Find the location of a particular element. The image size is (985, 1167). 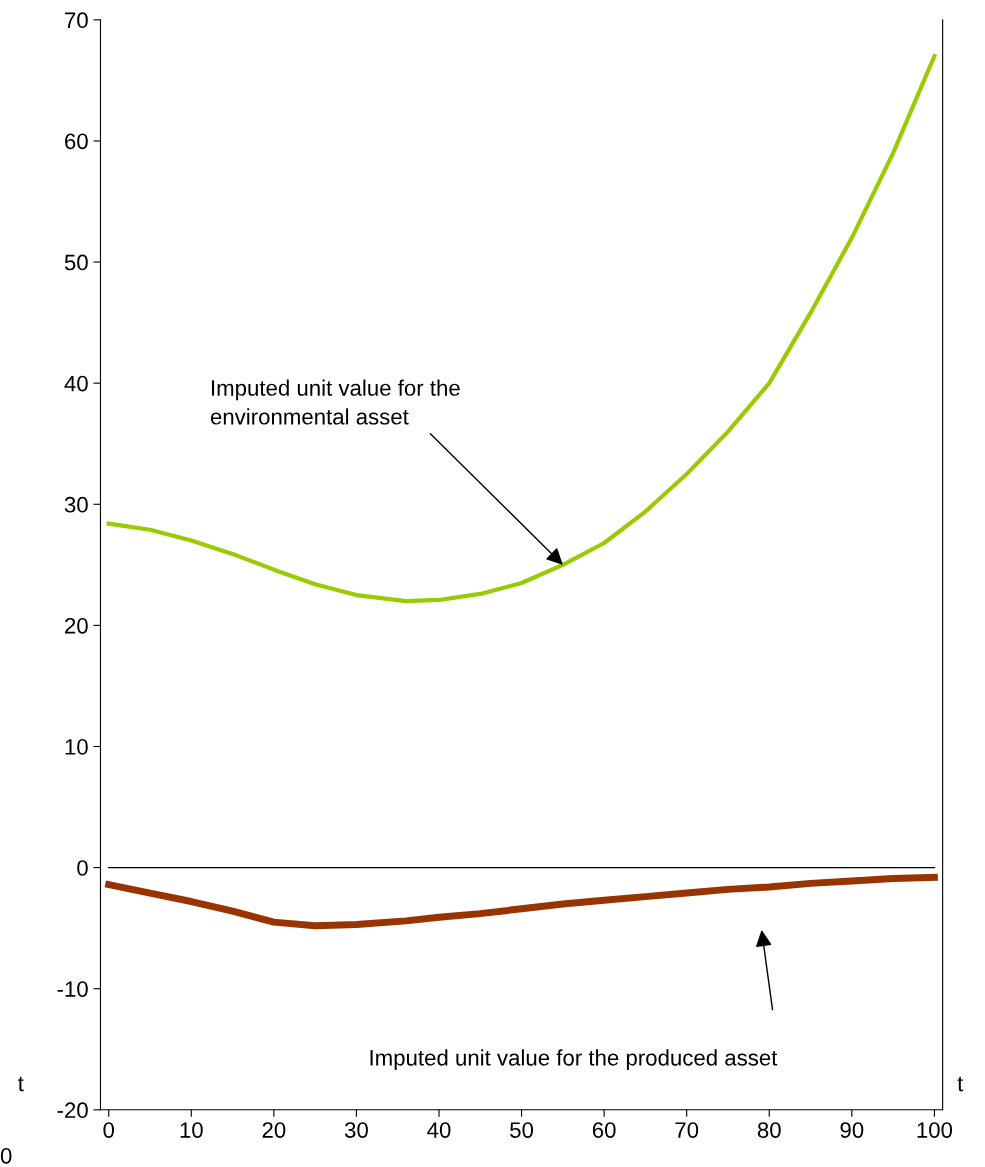

y-tick-label: 20 is located at coordinates (76, 625).